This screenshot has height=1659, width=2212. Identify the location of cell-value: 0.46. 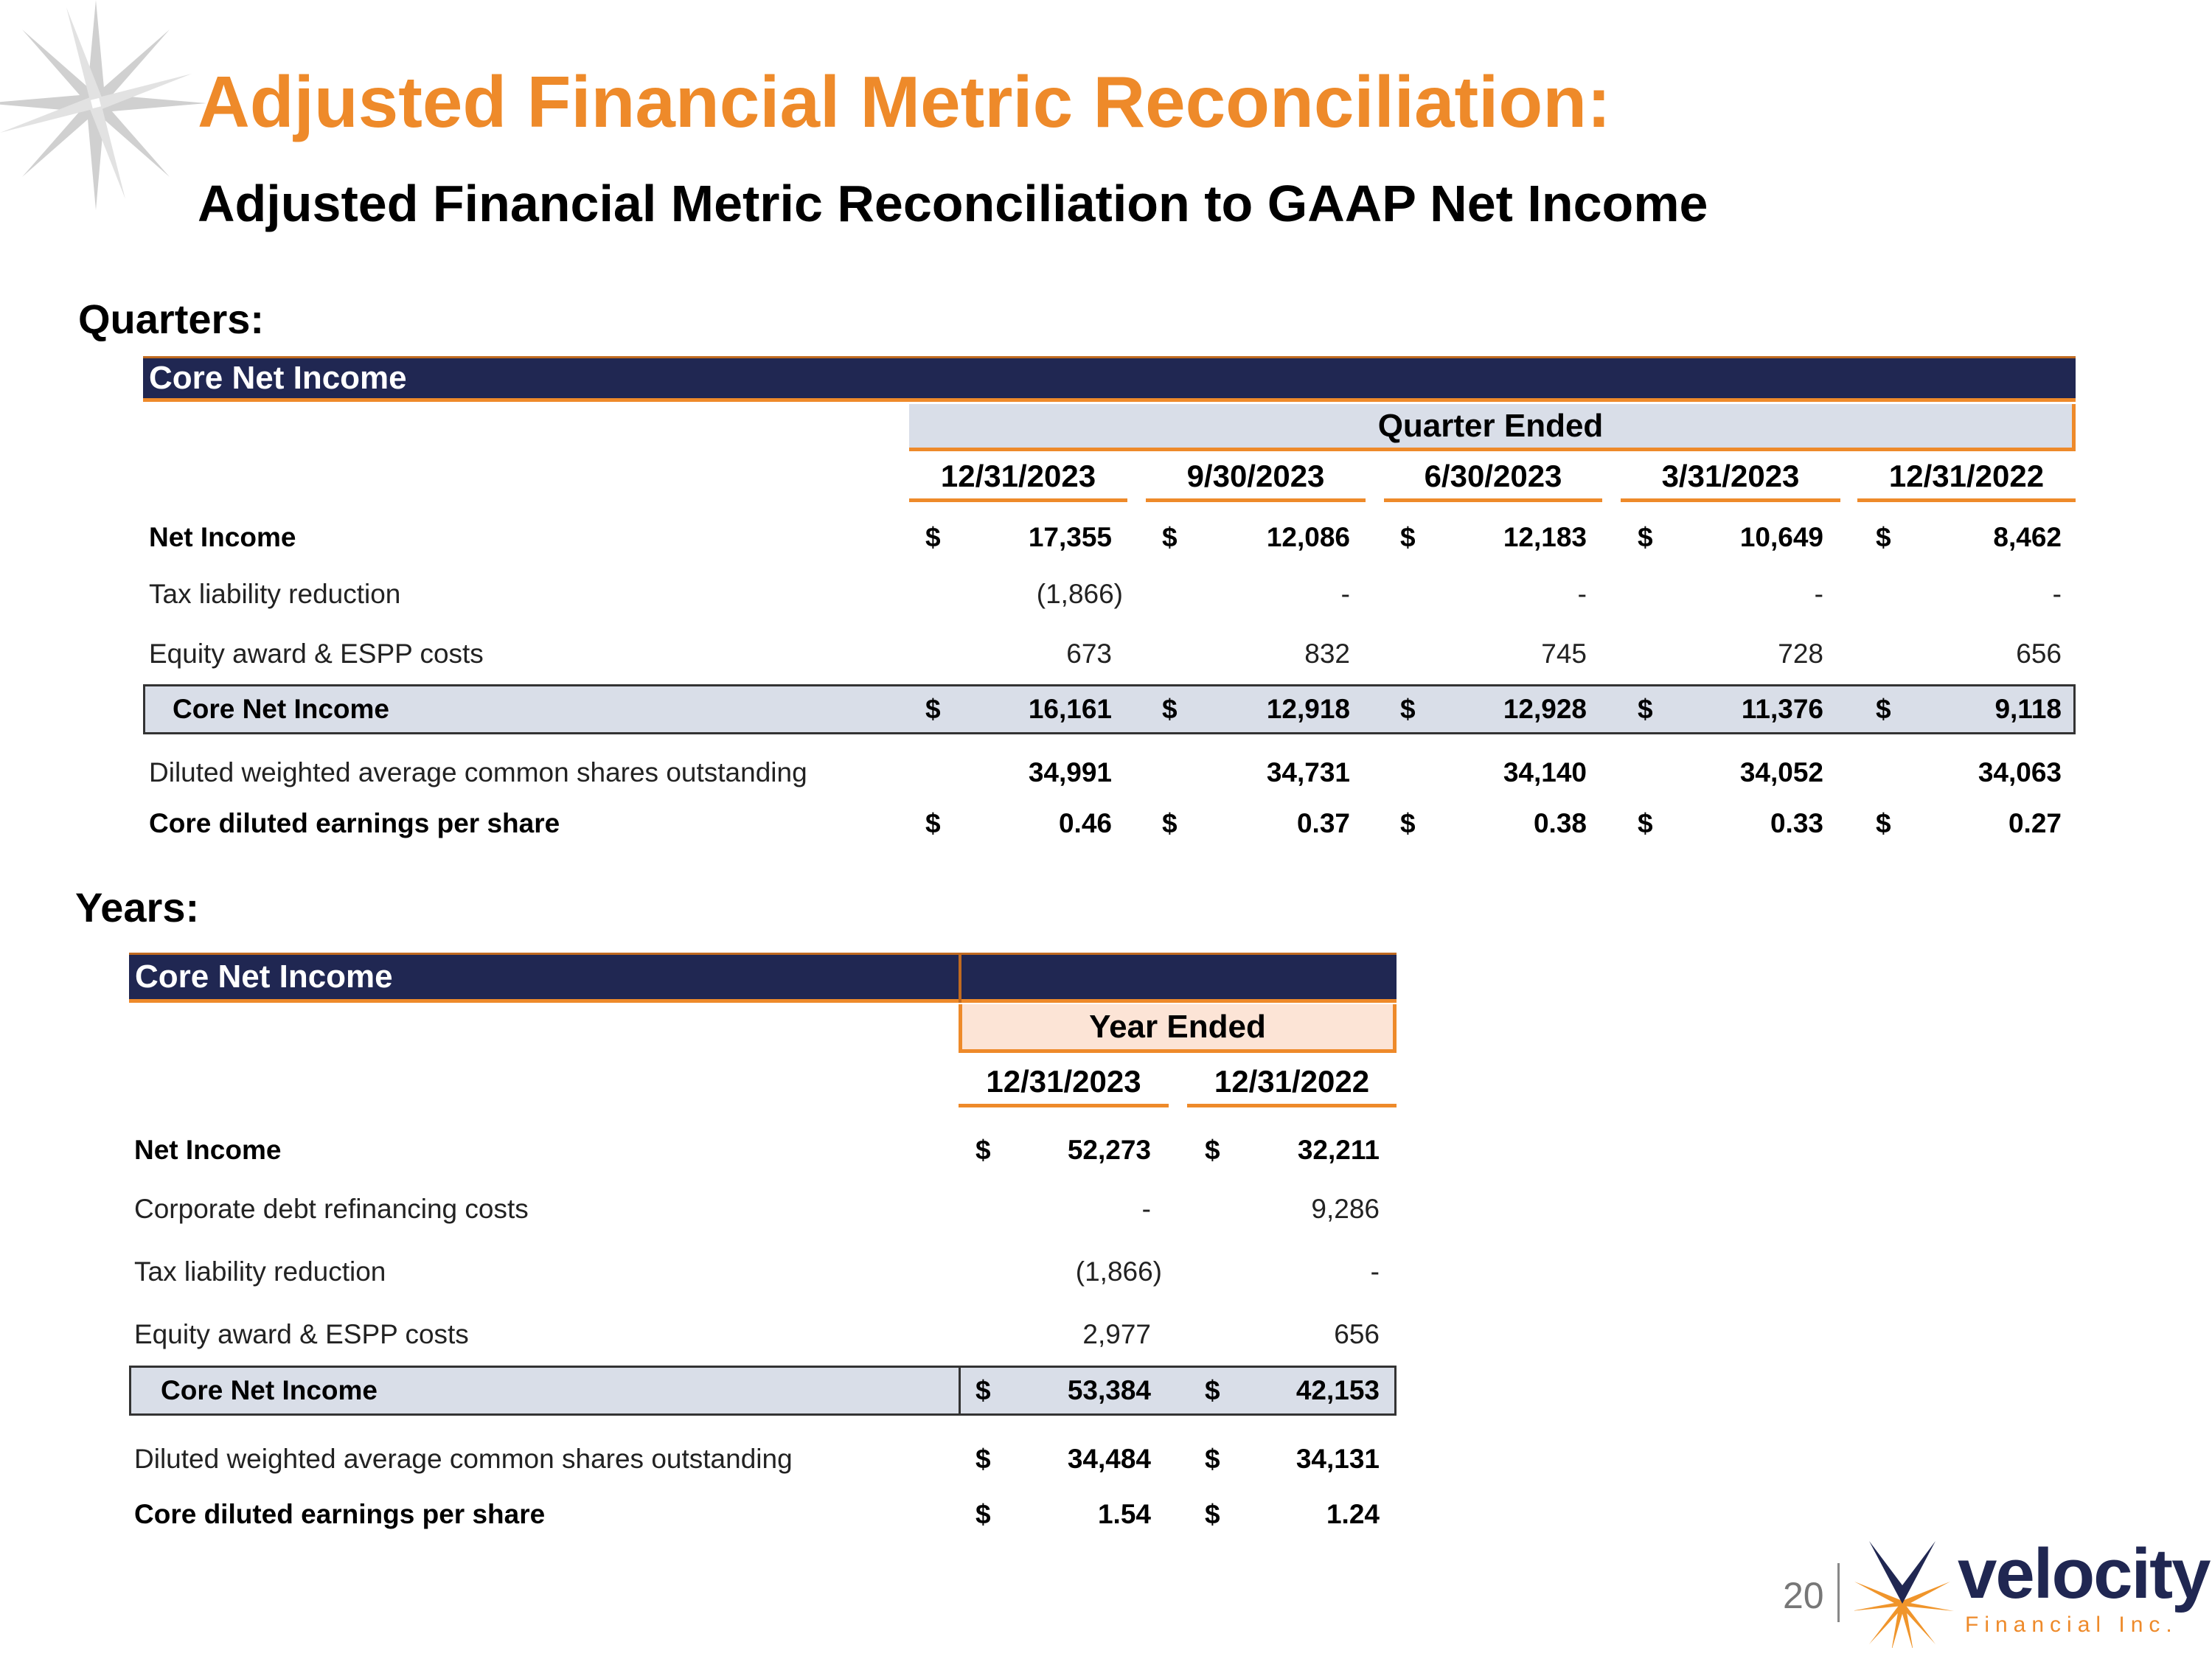
(1085, 823).